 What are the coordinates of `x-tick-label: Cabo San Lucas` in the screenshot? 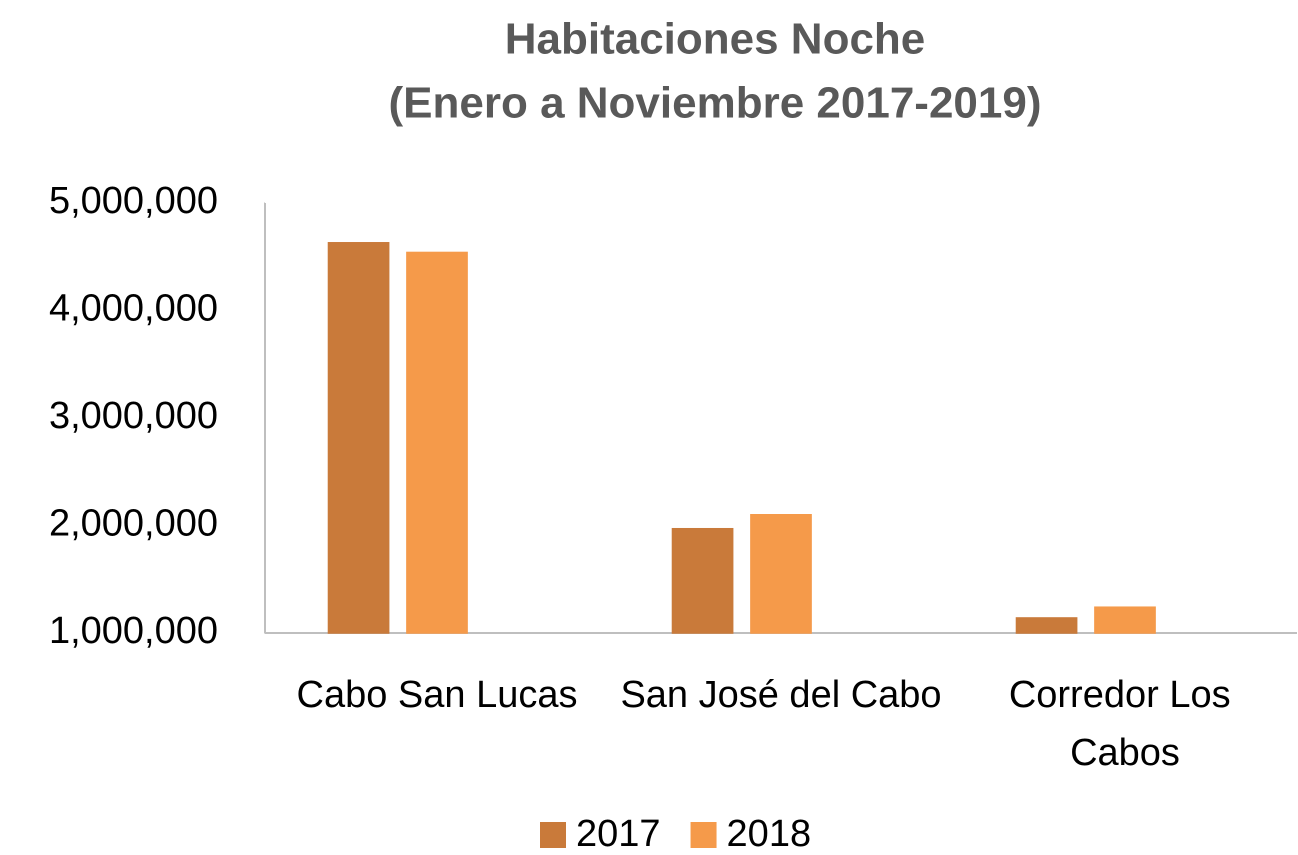 It's located at (437, 695).